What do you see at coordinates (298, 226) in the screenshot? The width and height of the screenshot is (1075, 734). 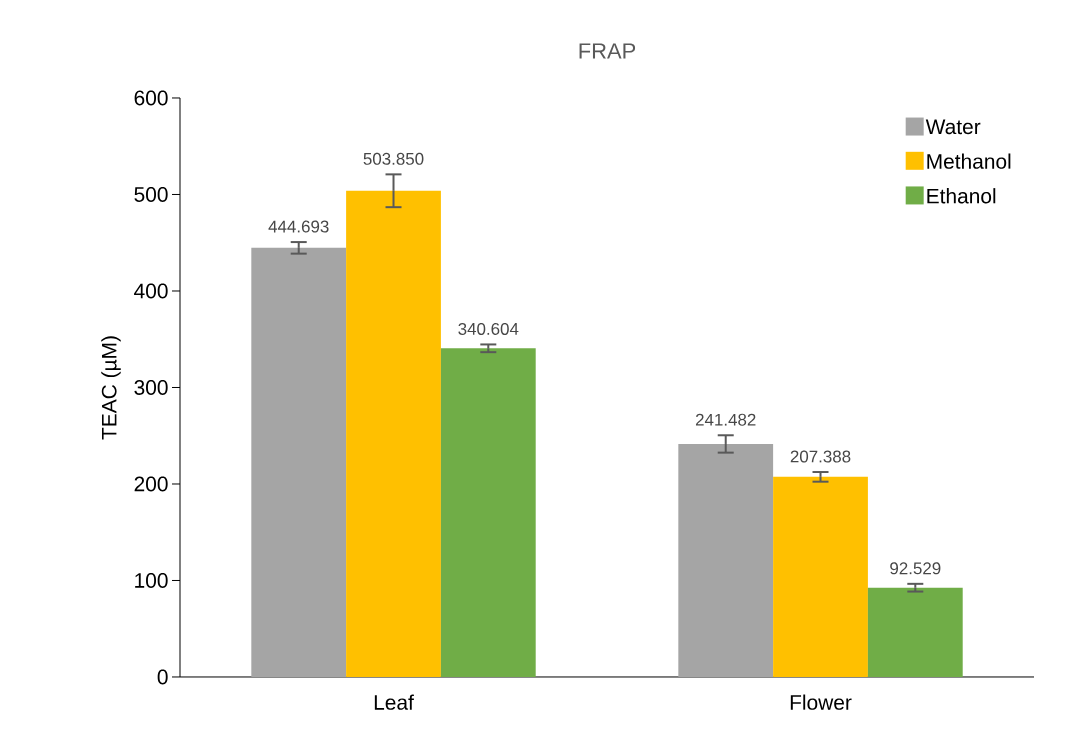 I see `data-label: 444.693` at bounding box center [298, 226].